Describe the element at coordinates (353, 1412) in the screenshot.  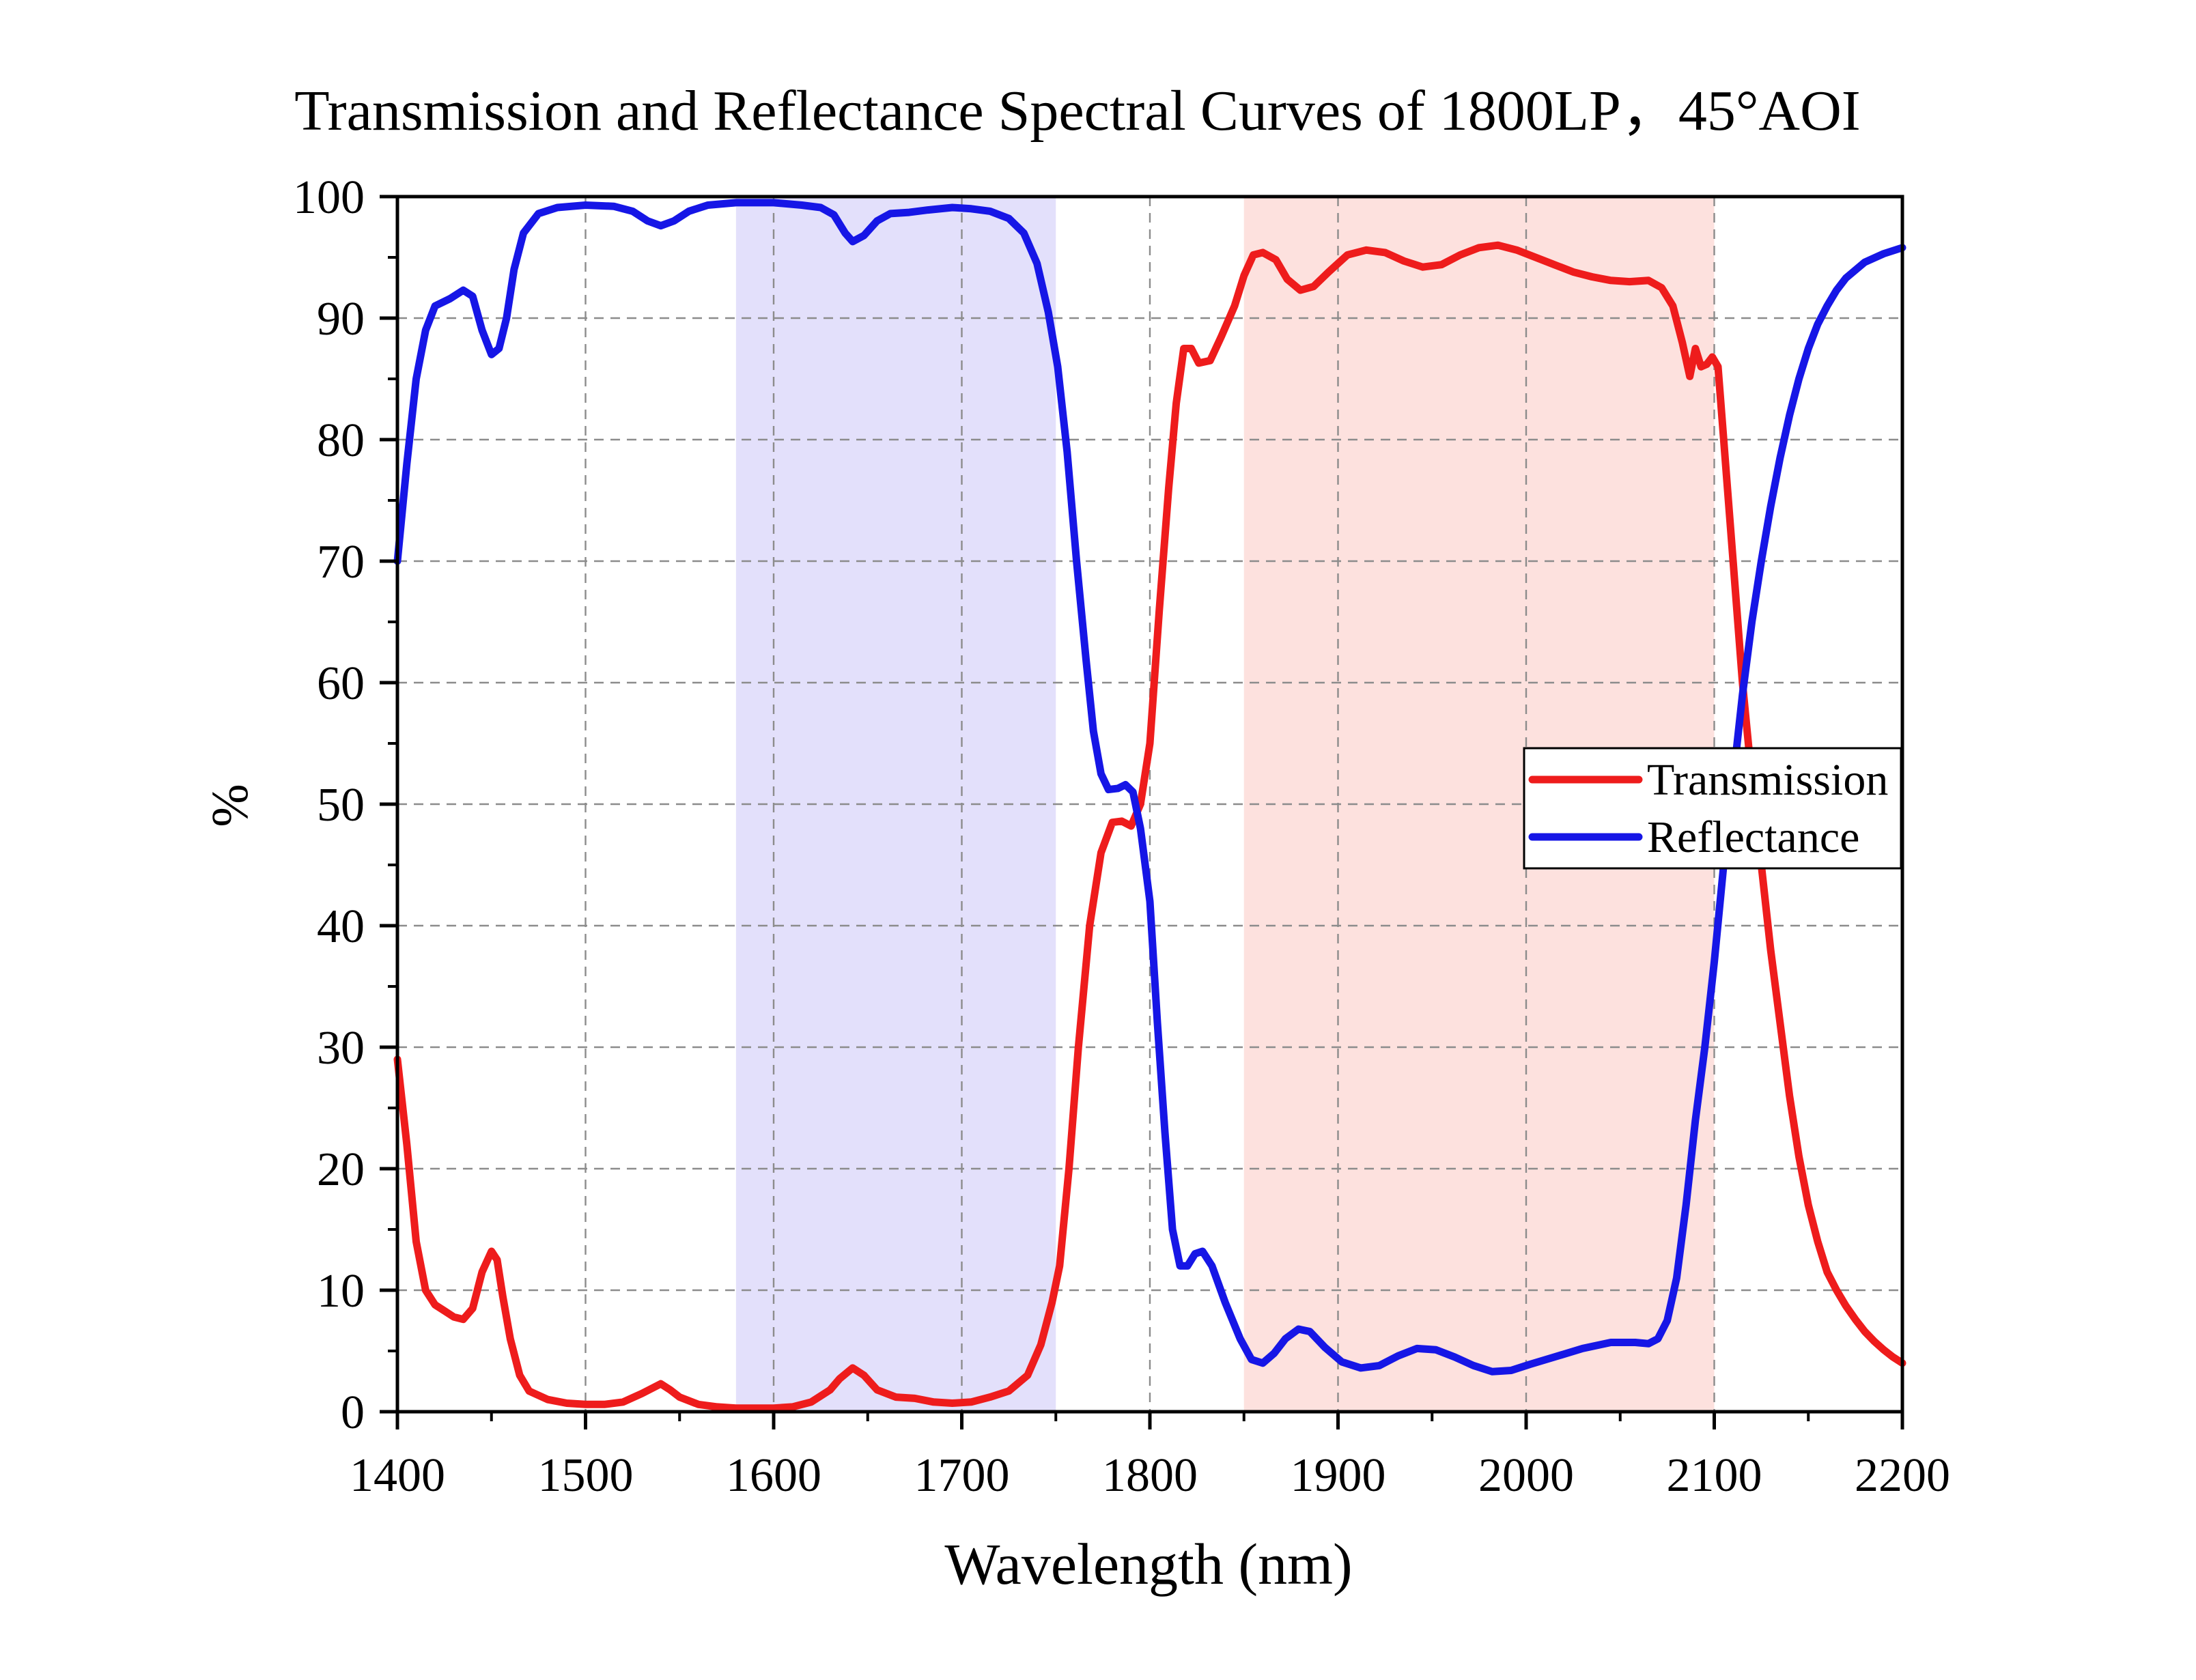
I see `y-tick-label: 0` at that location.